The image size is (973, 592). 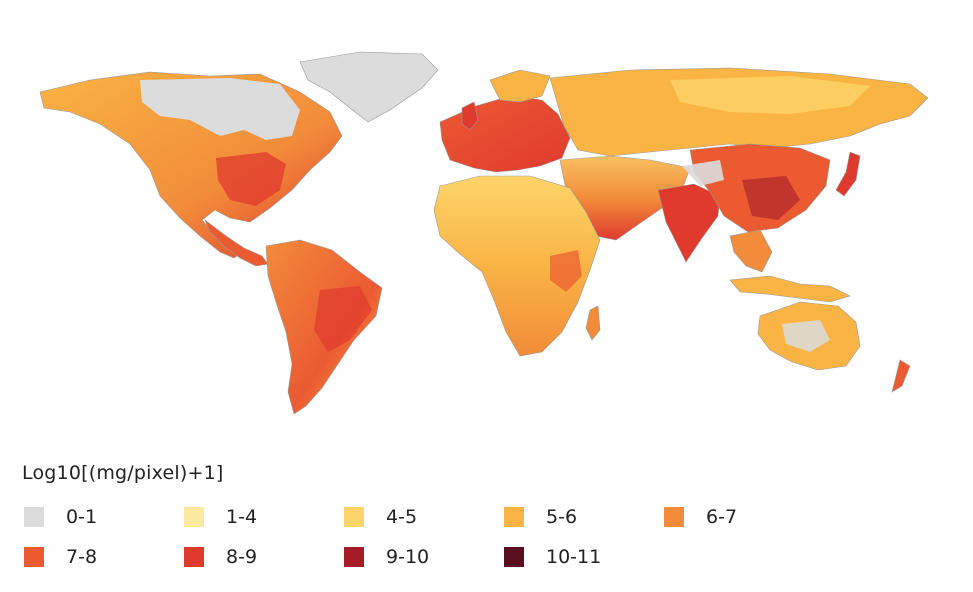 I want to click on japan-region, so click(x=848, y=174).